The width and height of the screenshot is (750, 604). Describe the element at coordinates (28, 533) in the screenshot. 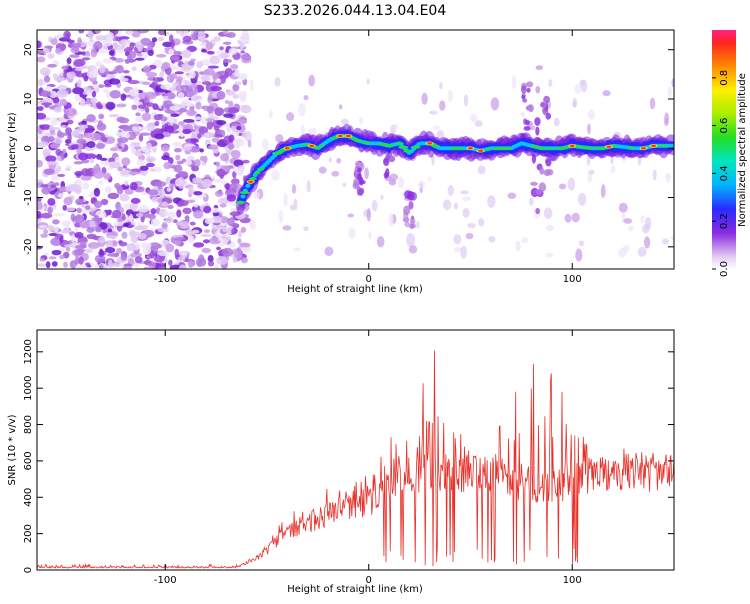

I see `snr-ytick-label: 200` at that location.